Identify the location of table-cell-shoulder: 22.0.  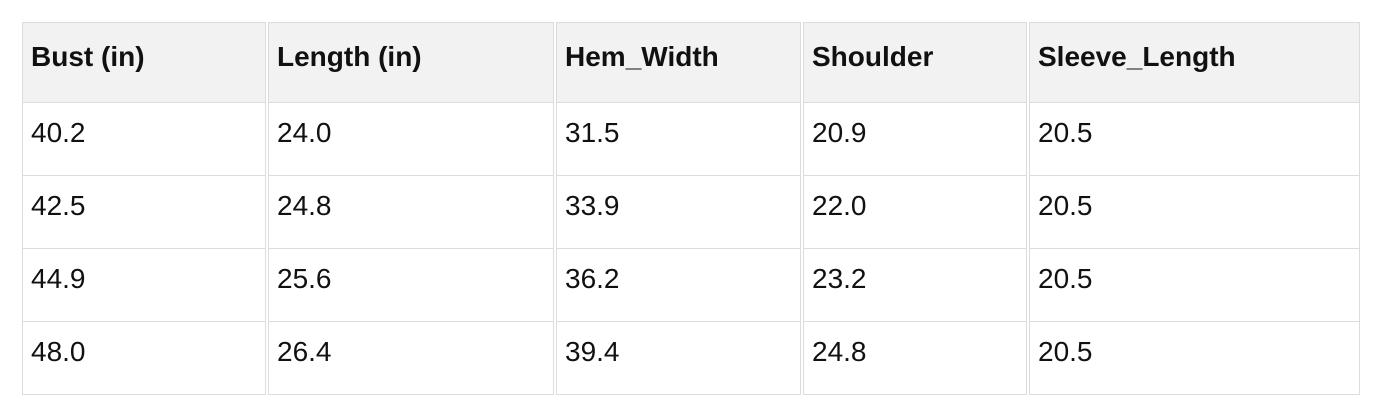
(915, 212).